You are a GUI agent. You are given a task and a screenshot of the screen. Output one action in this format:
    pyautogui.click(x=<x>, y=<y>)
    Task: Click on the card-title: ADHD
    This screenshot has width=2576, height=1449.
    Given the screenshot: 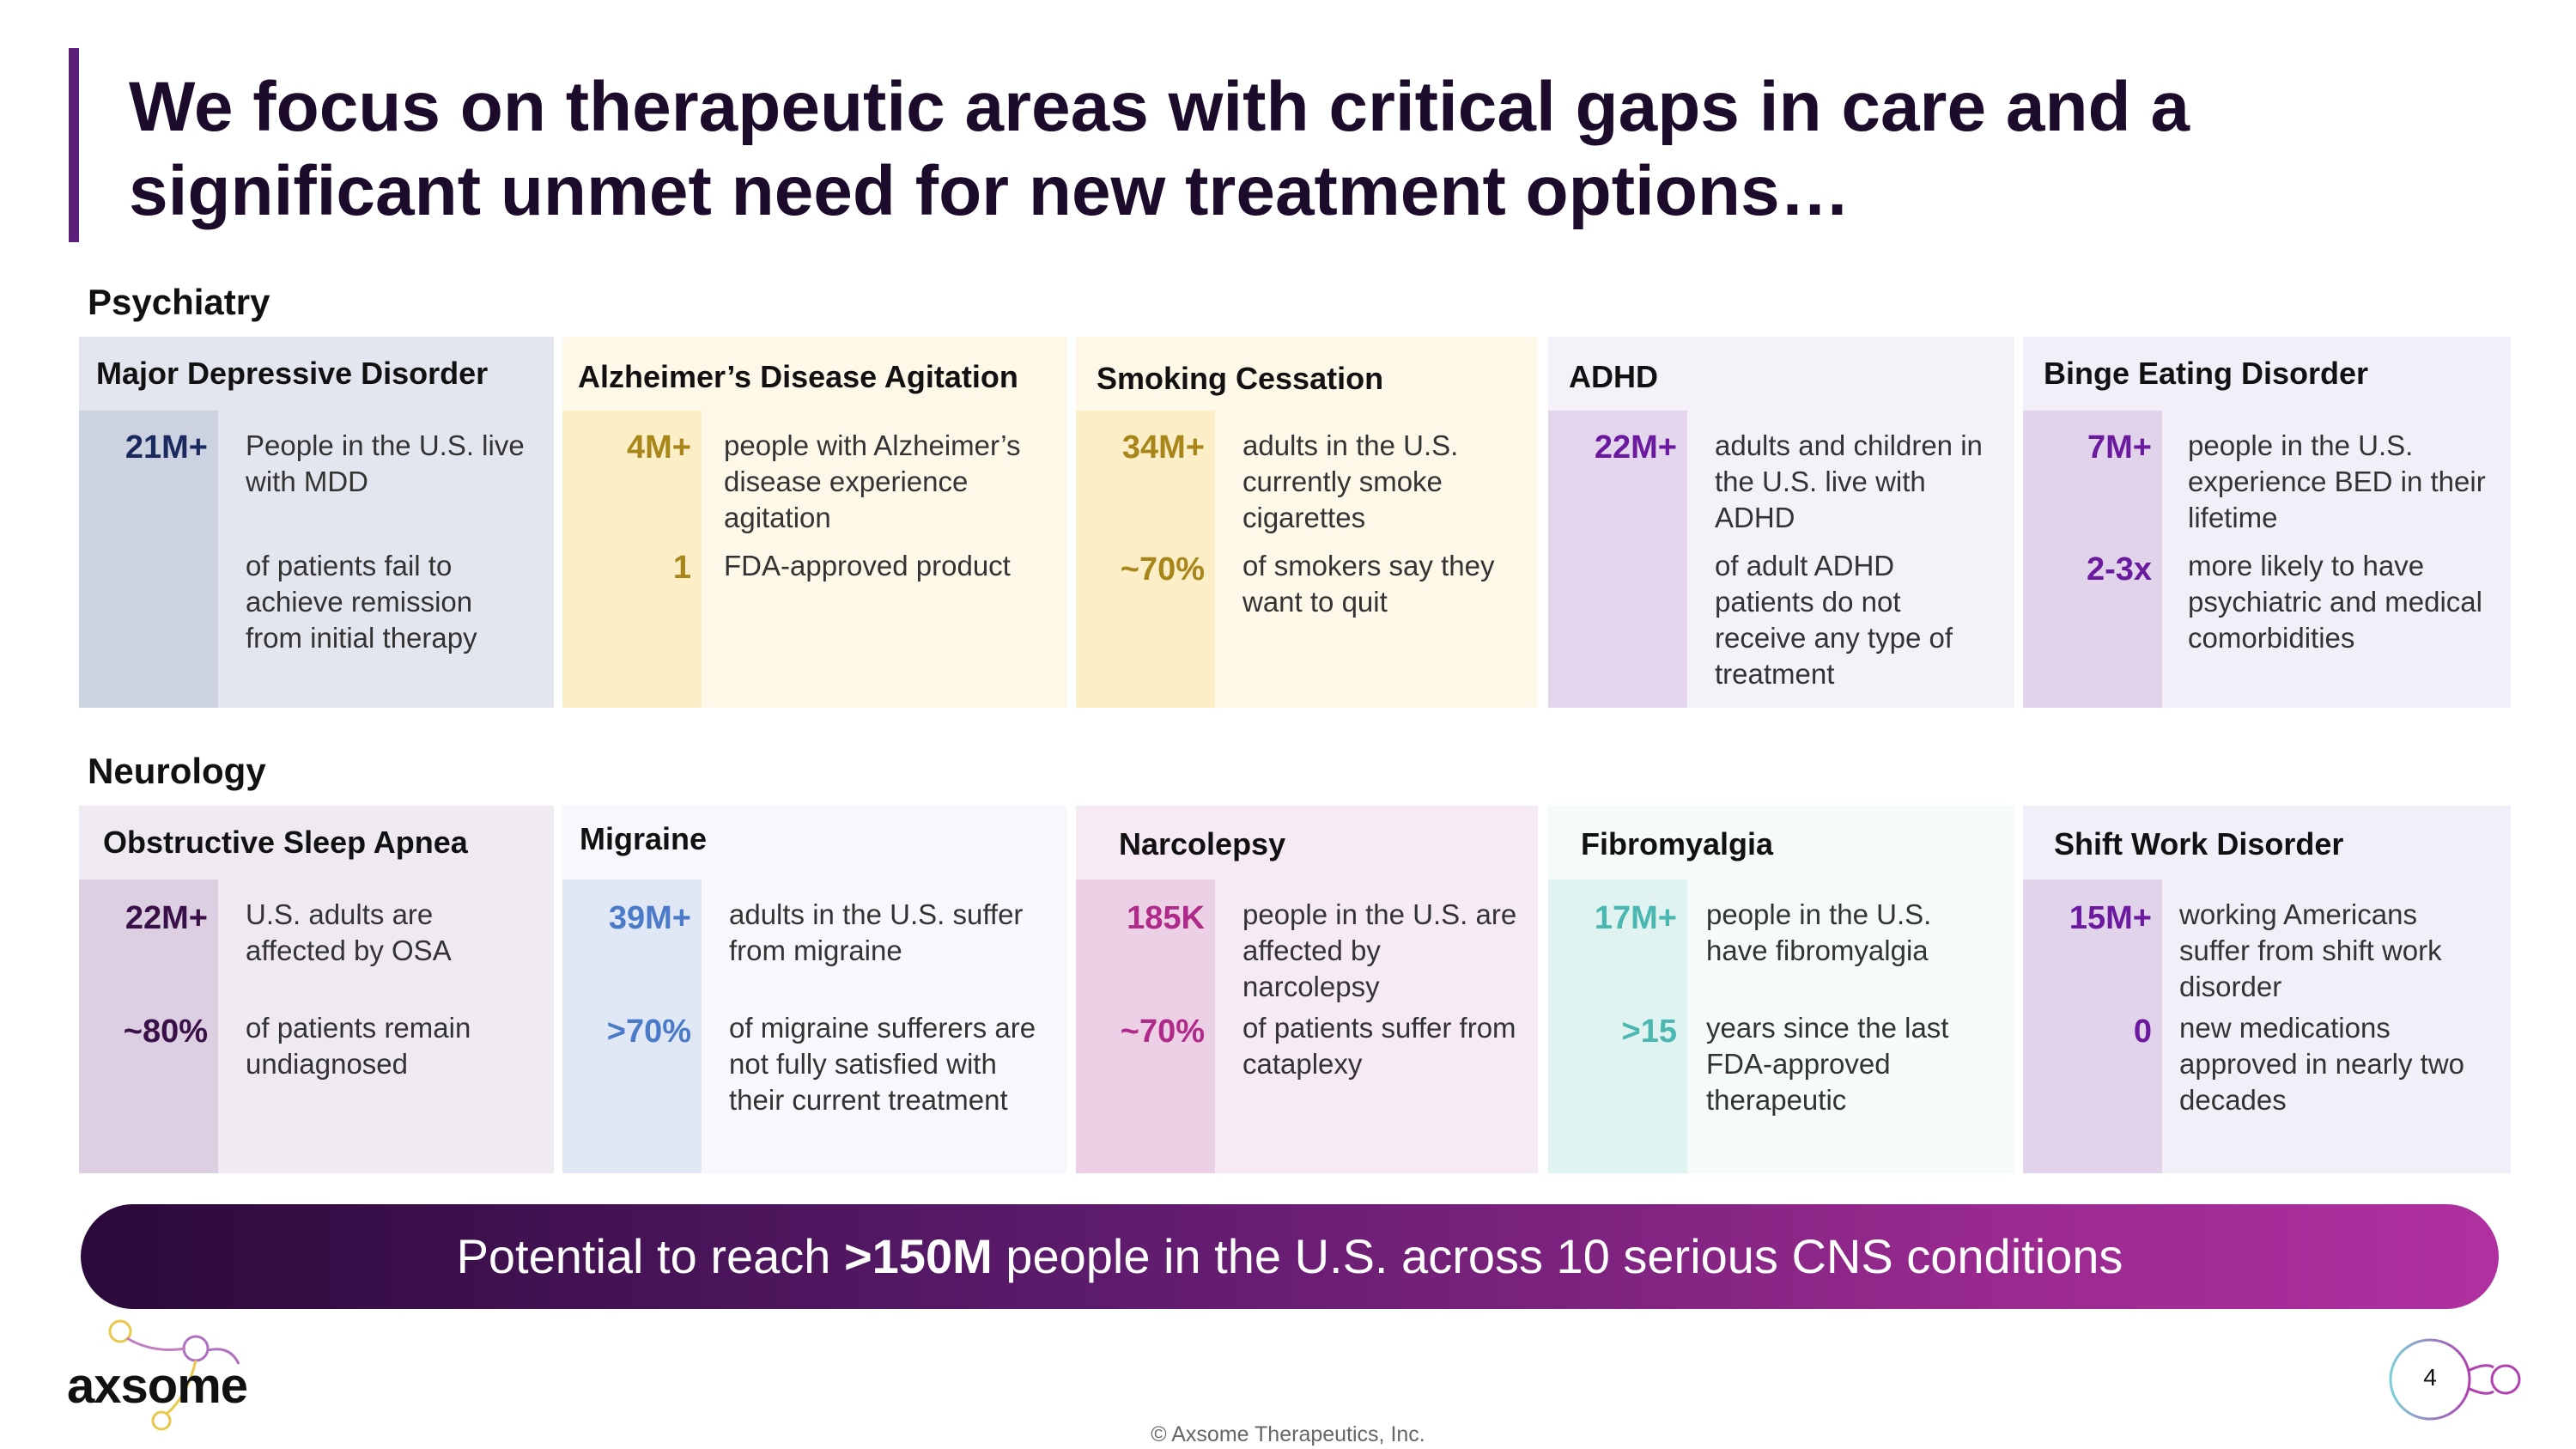 What is the action you would take?
    pyautogui.click(x=1613, y=376)
    